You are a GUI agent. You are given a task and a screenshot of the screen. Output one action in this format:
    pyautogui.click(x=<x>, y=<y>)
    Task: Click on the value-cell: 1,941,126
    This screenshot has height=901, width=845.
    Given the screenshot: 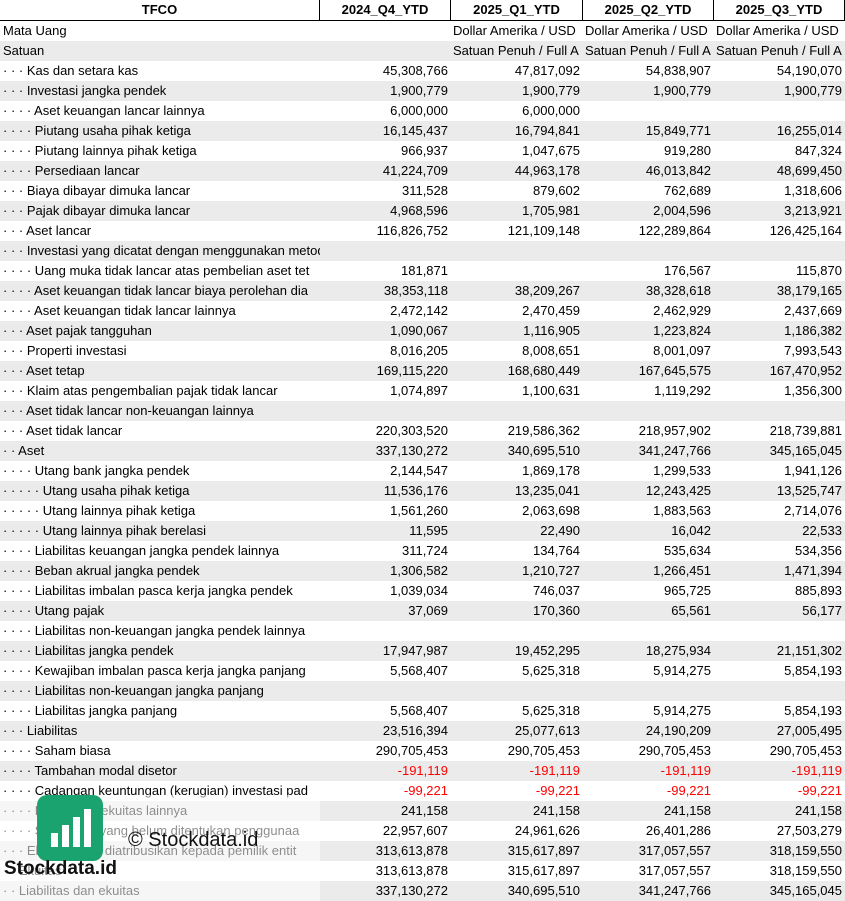 What is the action you would take?
    pyautogui.click(x=813, y=470)
    